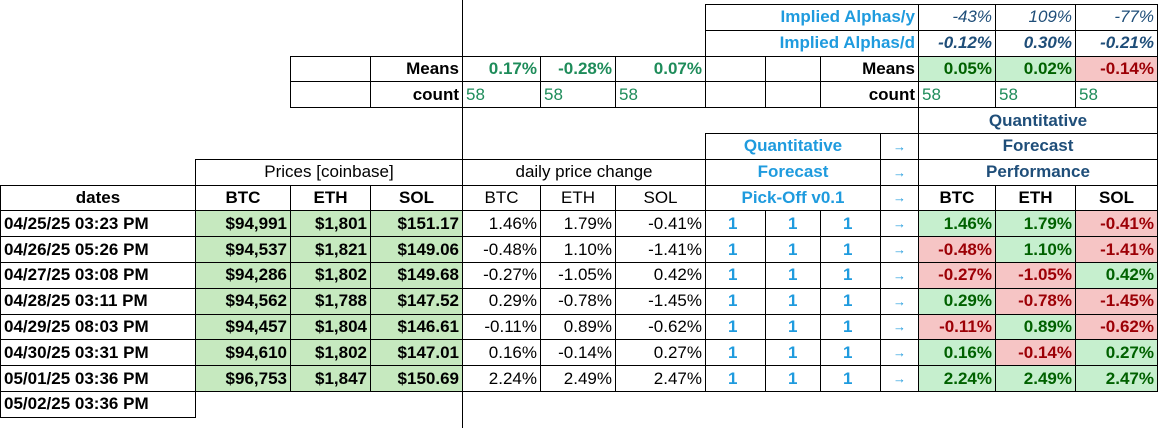  Describe the element at coordinates (660, 275) in the screenshot. I see `price-change: 0.42%` at that location.